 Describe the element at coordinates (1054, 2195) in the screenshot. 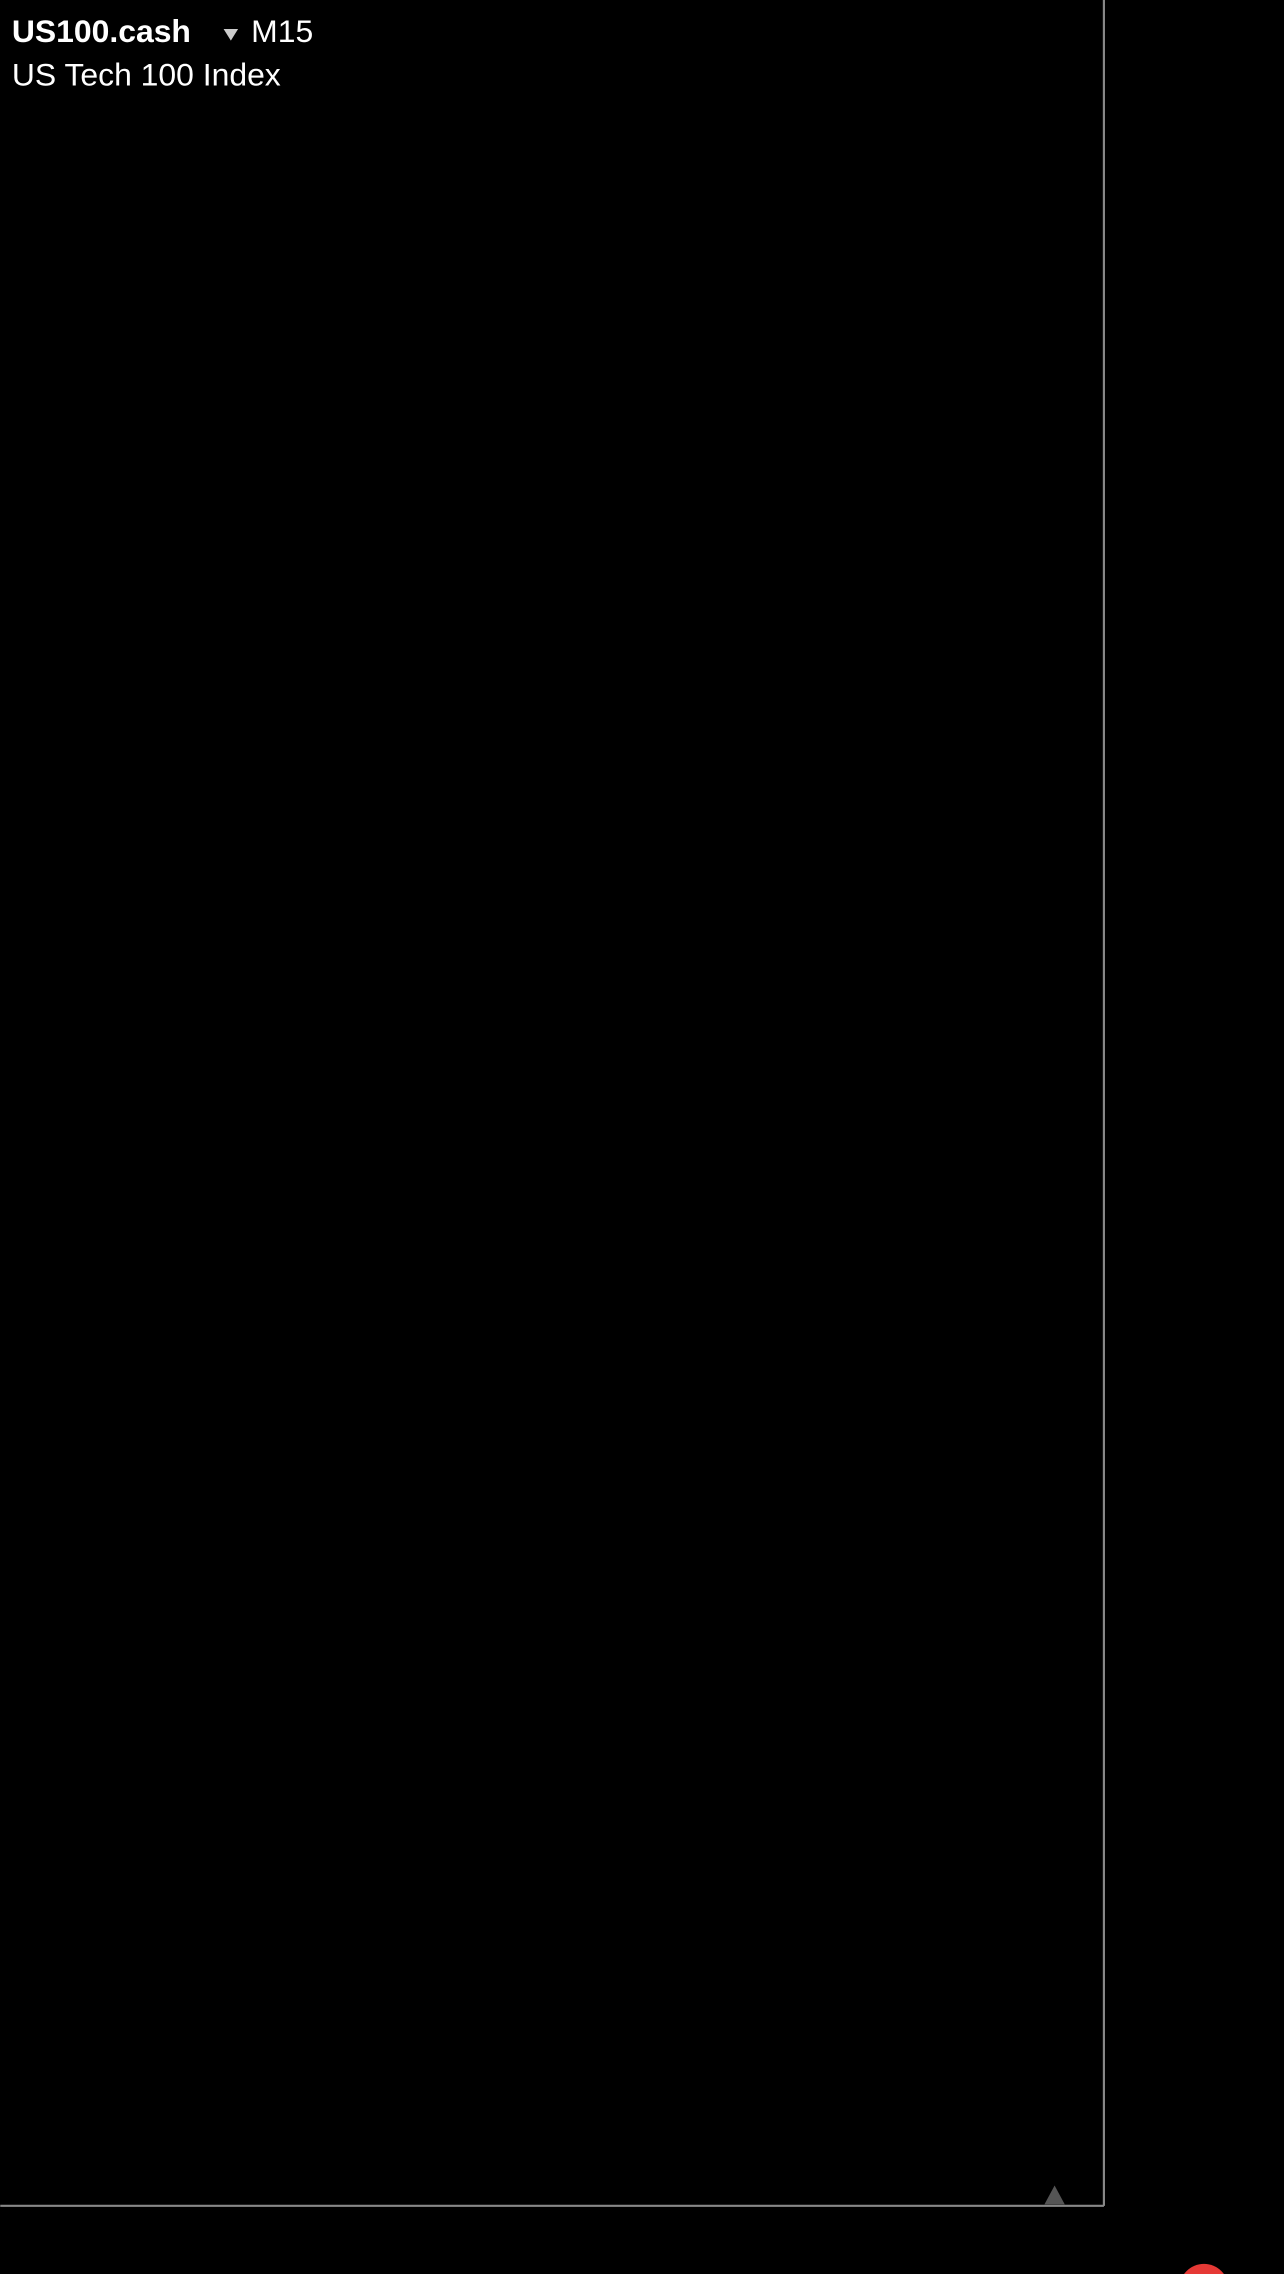

I see `scroll-marker` at that location.